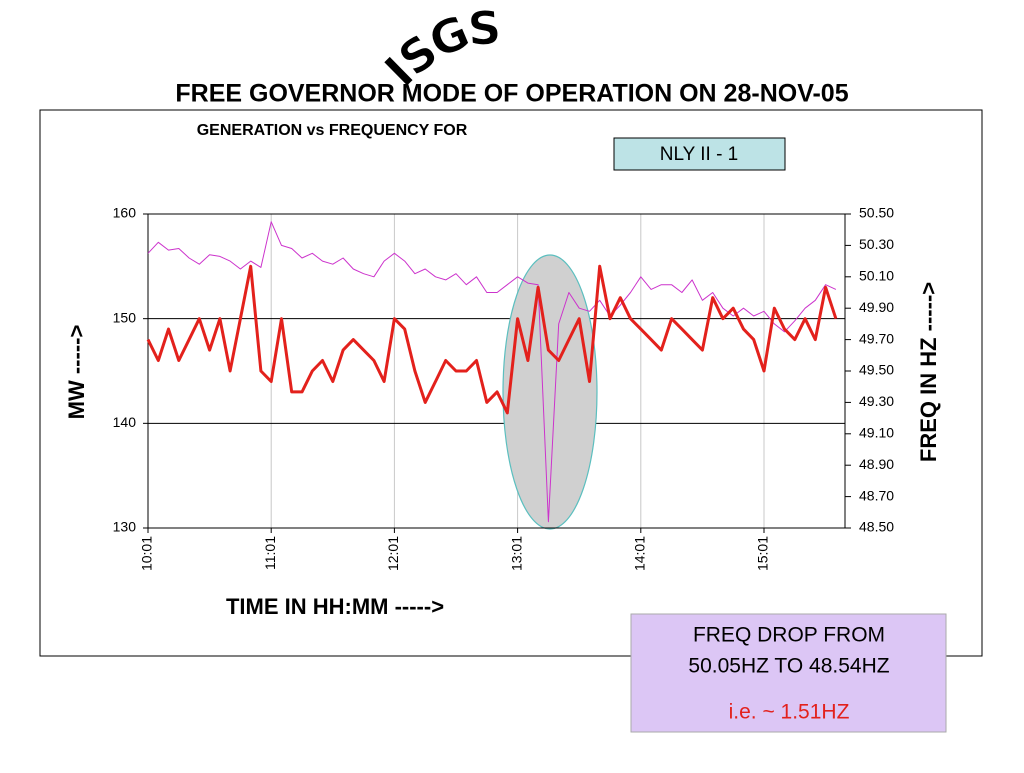 The image size is (1024, 773). Describe the element at coordinates (550, 392) in the screenshot. I see `highlight-ellipse` at that location.